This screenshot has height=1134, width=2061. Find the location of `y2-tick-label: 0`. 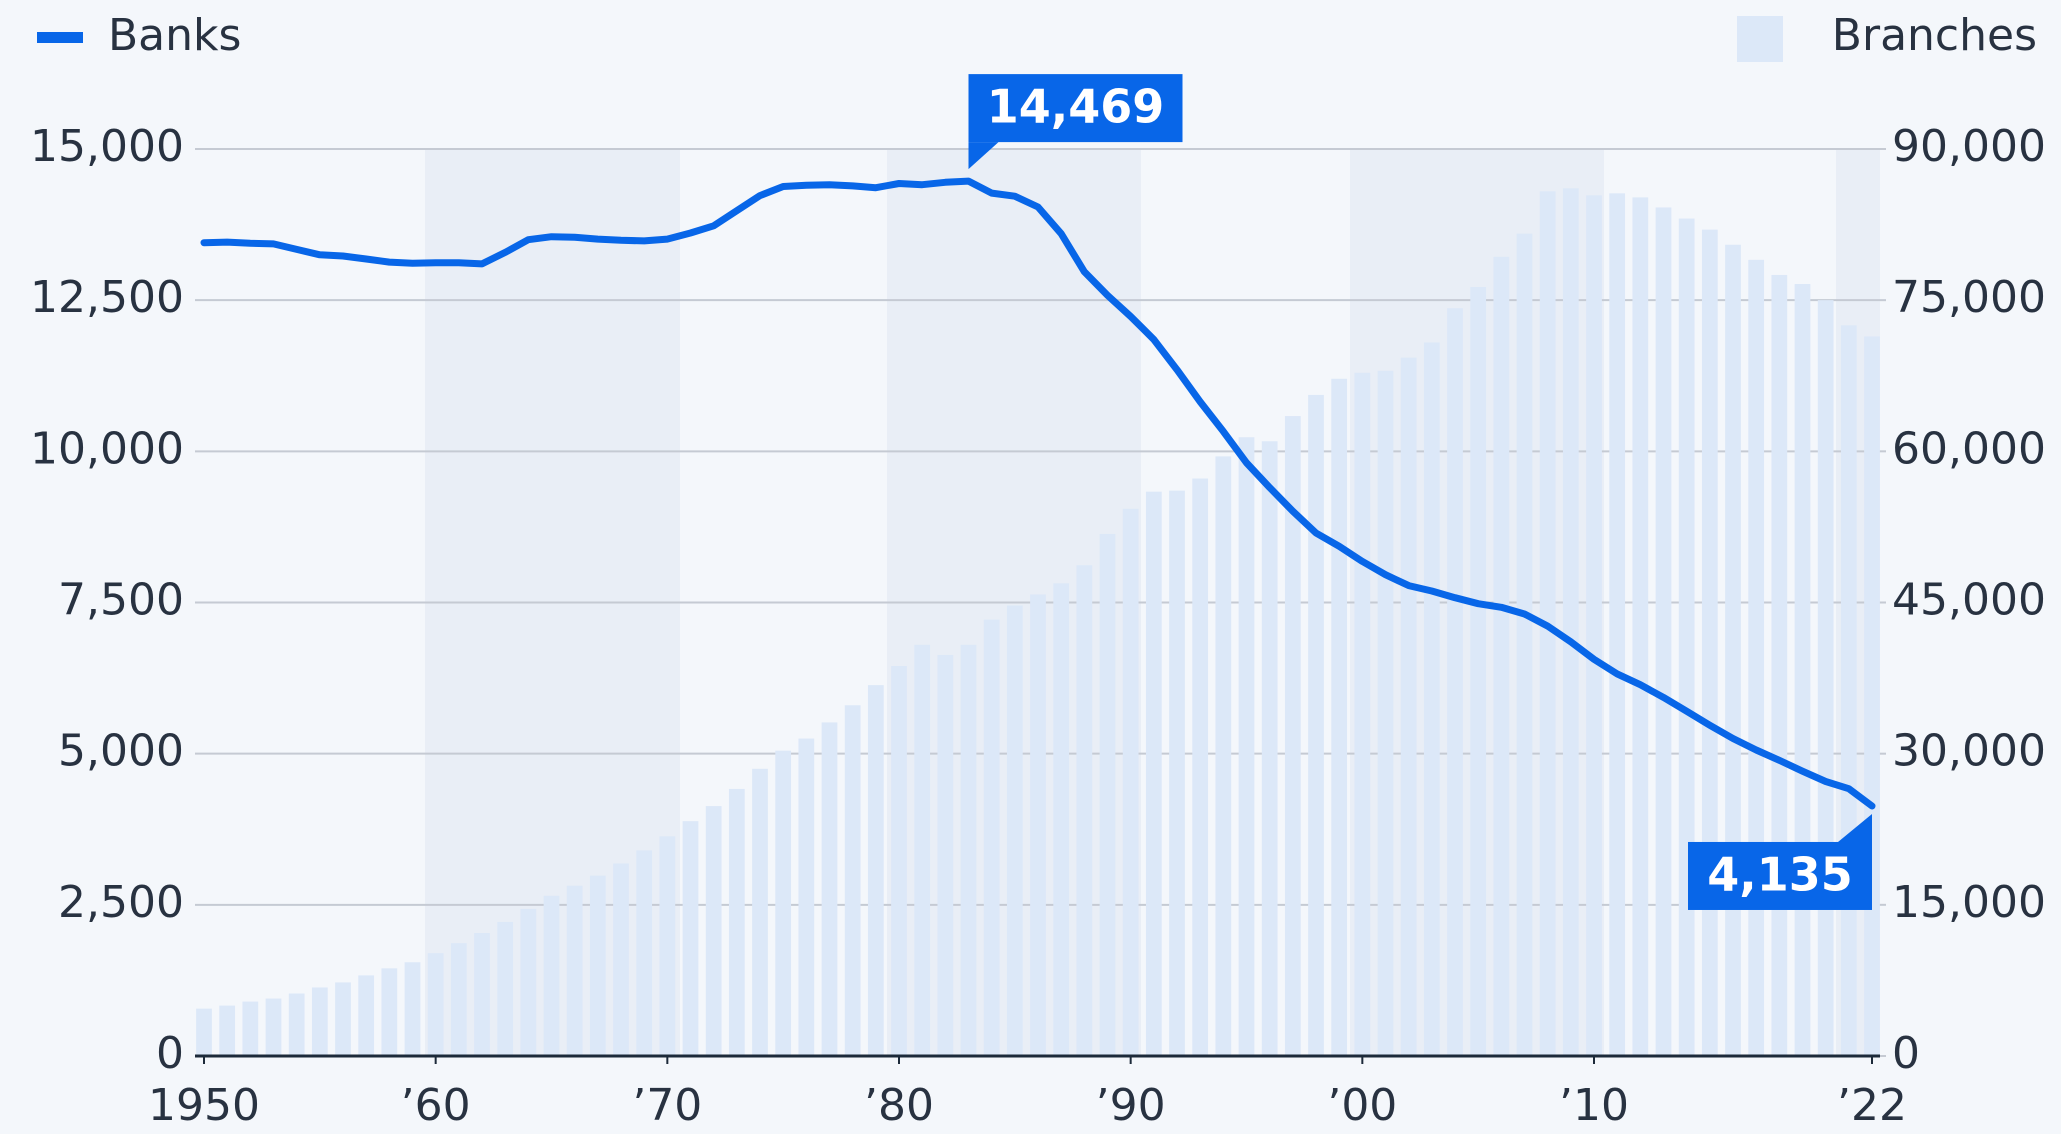

y2-tick-label: 0 is located at coordinates (1906, 1053).